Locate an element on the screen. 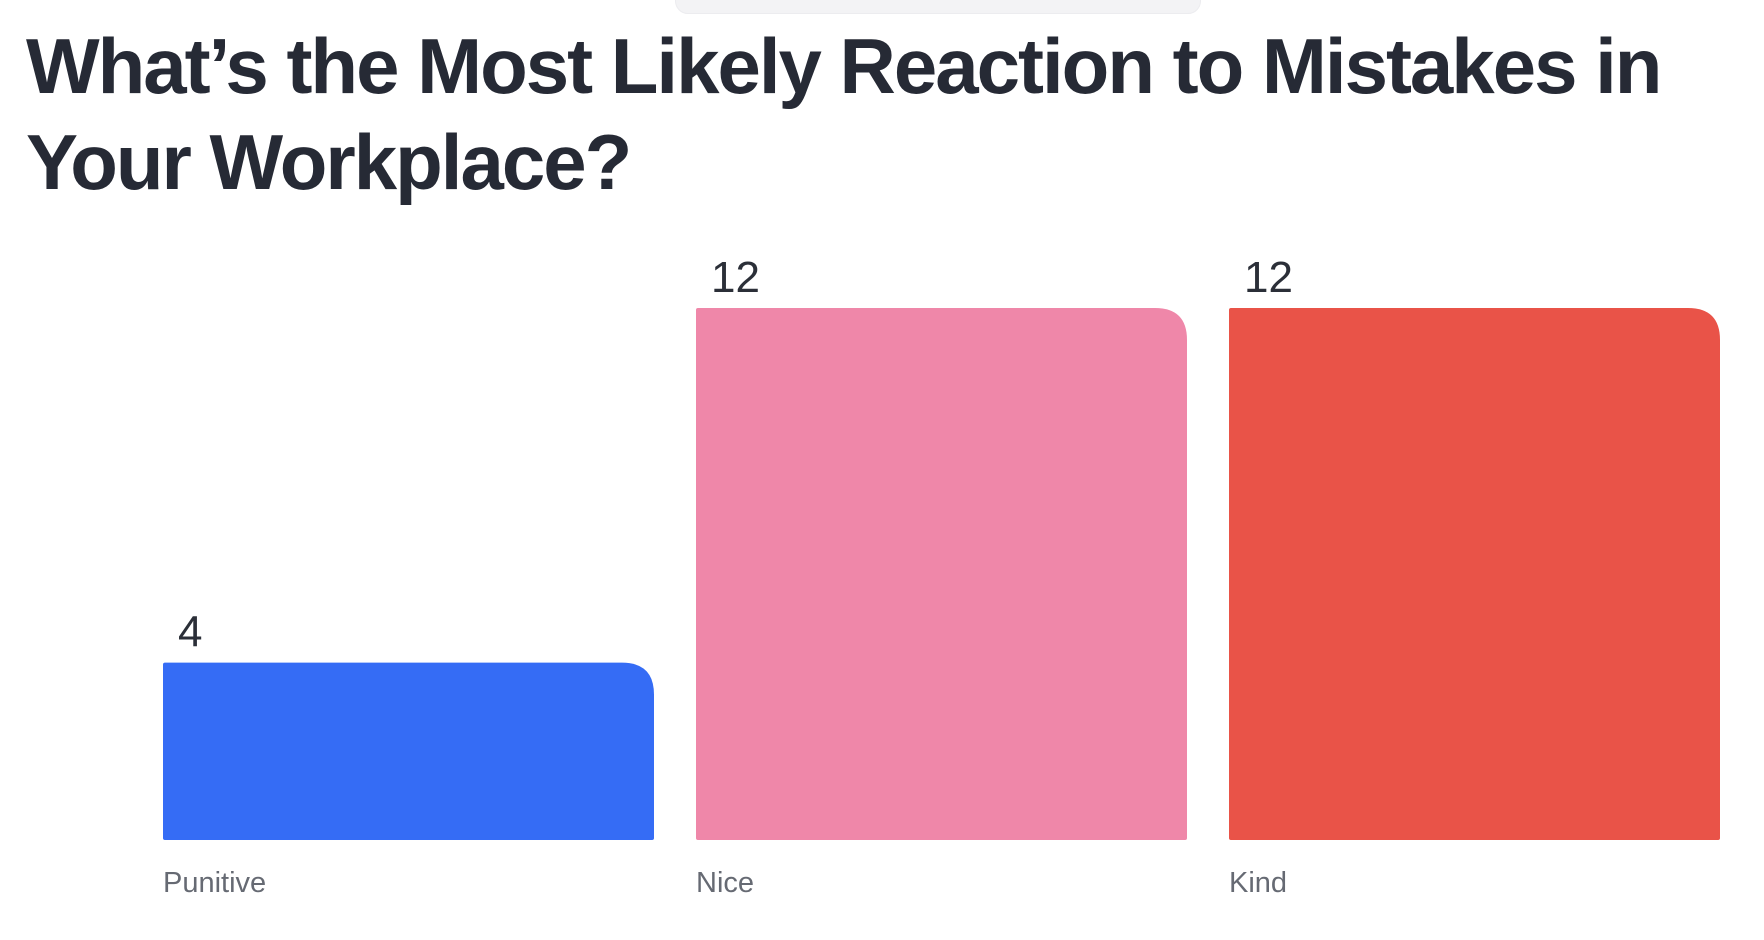  category-label-punitive: Punitive is located at coordinates (214, 883).